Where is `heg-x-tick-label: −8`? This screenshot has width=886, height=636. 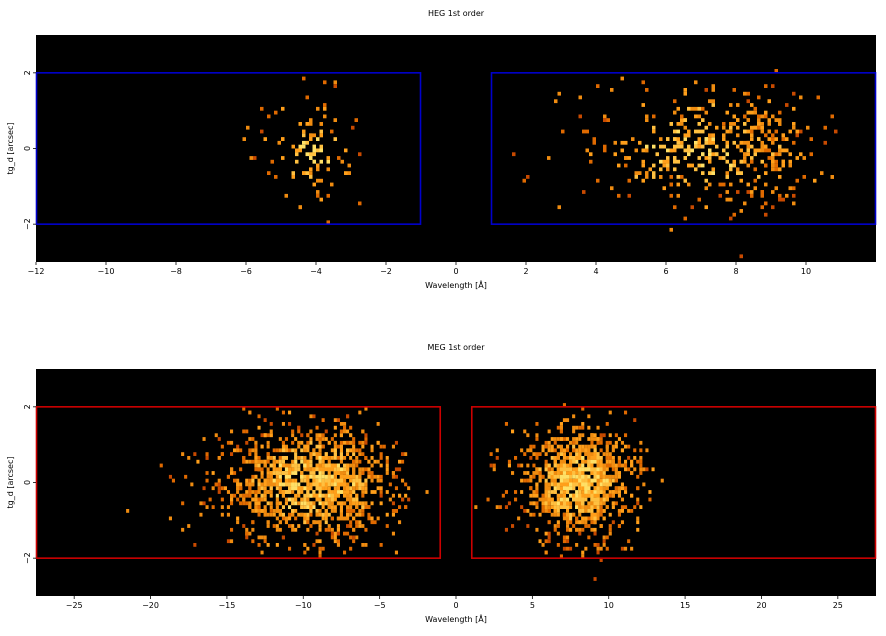 heg-x-tick-label: −8 is located at coordinates (176, 271).